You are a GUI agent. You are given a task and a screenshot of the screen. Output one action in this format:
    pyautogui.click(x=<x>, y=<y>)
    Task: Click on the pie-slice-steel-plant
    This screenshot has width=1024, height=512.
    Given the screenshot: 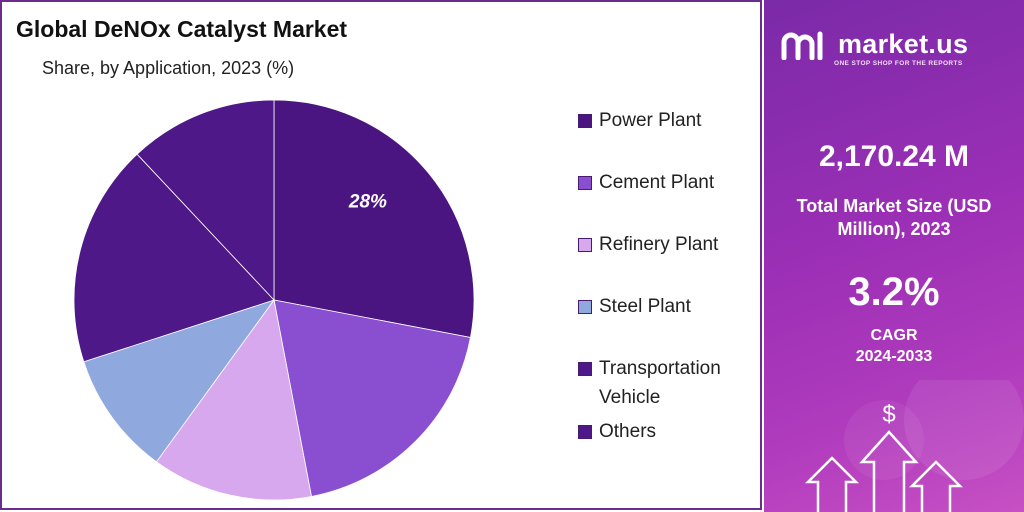 What is the action you would take?
    pyautogui.click(x=179, y=381)
    